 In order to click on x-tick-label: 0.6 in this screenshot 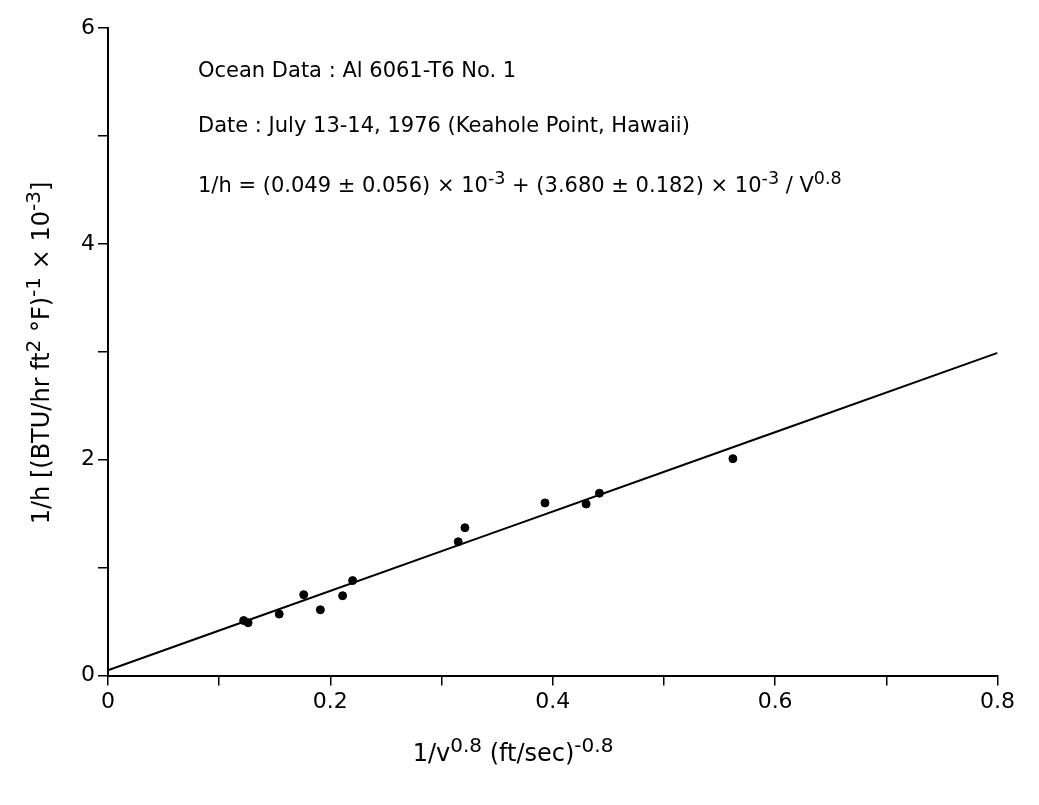, I will do `click(775, 700)`.